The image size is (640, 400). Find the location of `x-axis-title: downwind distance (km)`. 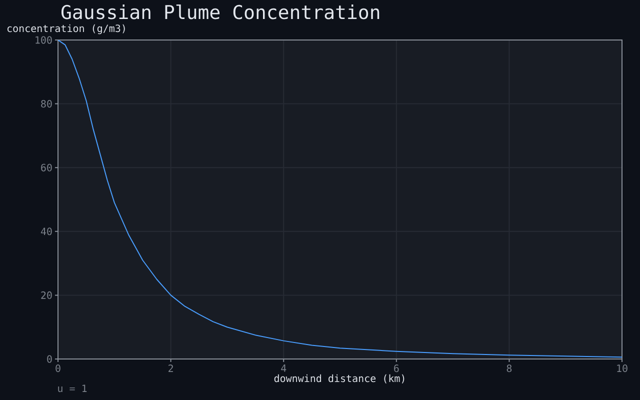

x-axis-title: downwind distance (km) is located at coordinates (339, 379).